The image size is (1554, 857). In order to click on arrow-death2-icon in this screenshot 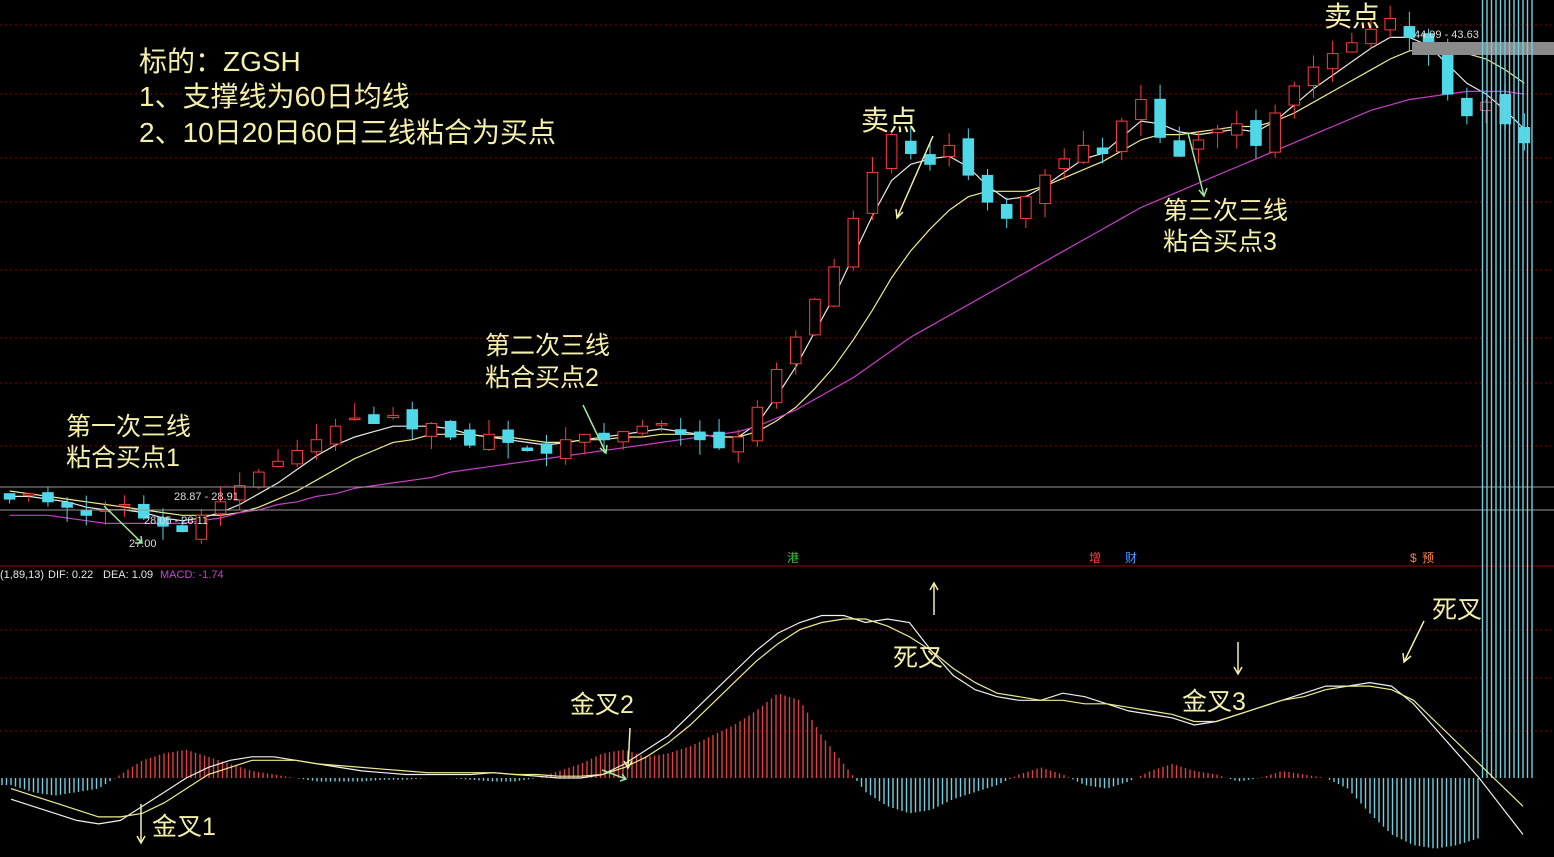, I will do `click(1413, 642)`.